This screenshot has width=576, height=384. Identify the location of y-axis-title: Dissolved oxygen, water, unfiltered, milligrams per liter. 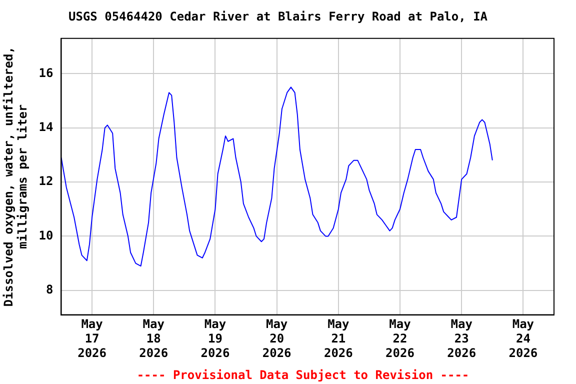
(15, 176).